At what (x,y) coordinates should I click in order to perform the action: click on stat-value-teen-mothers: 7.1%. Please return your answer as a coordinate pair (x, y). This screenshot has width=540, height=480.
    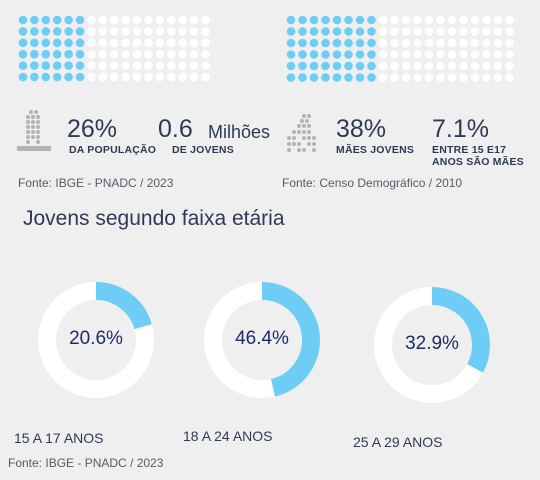
    Looking at the image, I should click on (460, 129).